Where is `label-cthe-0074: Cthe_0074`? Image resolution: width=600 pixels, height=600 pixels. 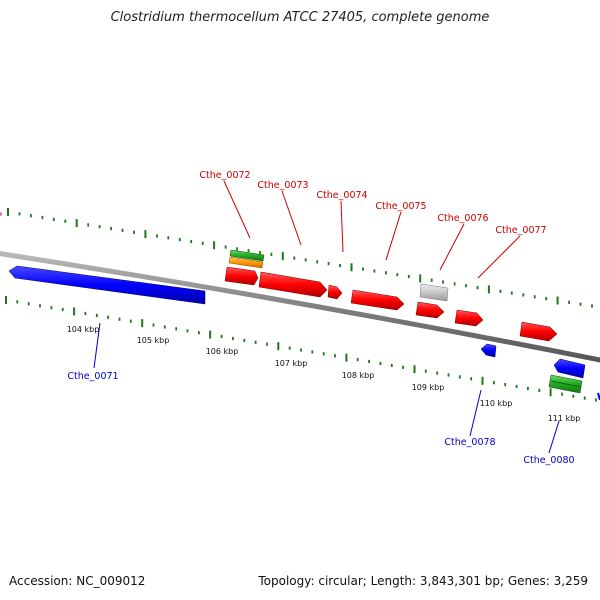
label-cthe-0074: Cthe_0074 is located at coordinates (341, 195).